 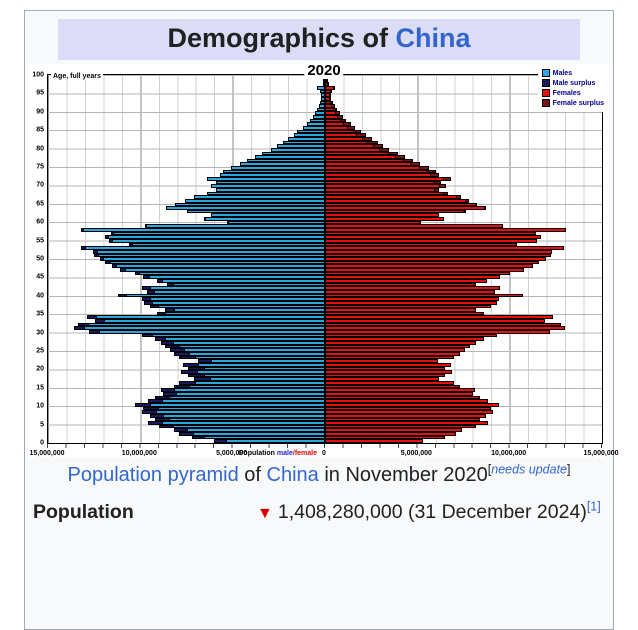 What do you see at coordinates (83, 512) in the screenshot?
I see `population-label: Population` at bounding box center [83, 512].